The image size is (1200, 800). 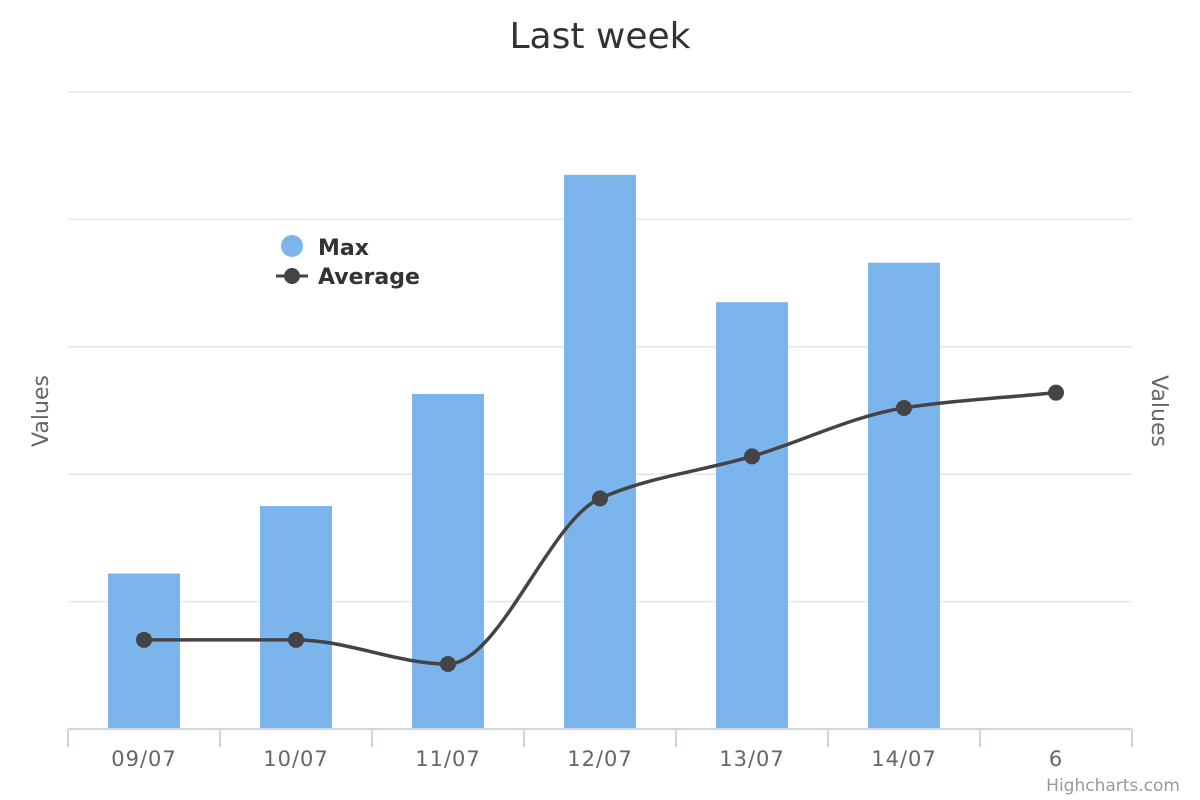 I want to click on x-axis: 09/07 10/07 11/07 12/07 13/07 14/07 6, so click(x=600, y=749).